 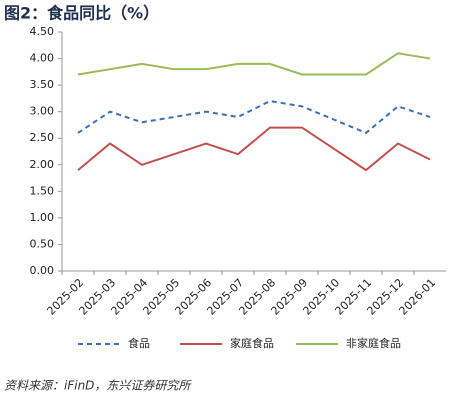 I want to click on source-note: 资料来源：iFinD，东兴证券研究所, so click(x=98, y=386).